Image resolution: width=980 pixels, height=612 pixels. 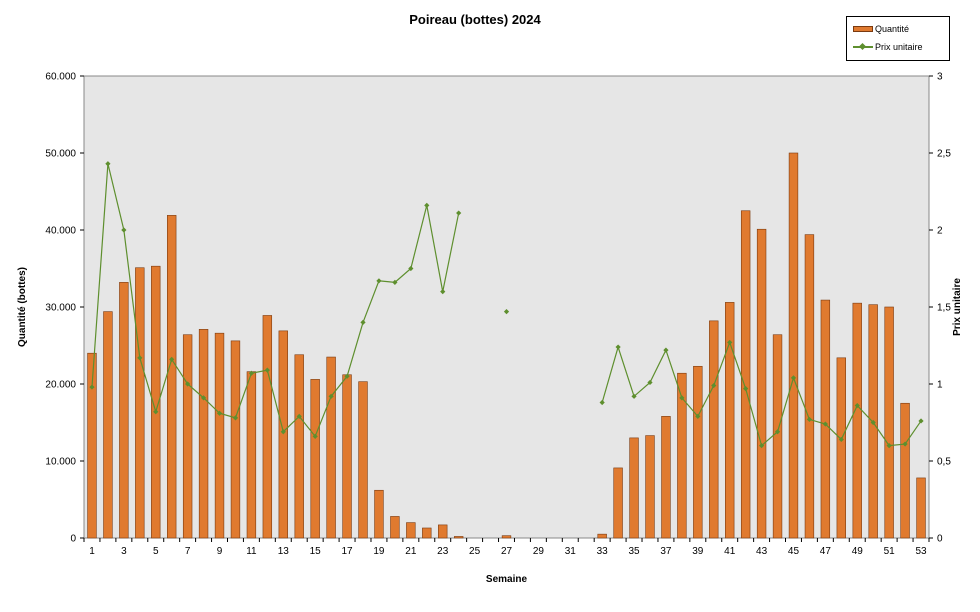 I want to click on x-tick-label: 19, so click(x=379, y=551).